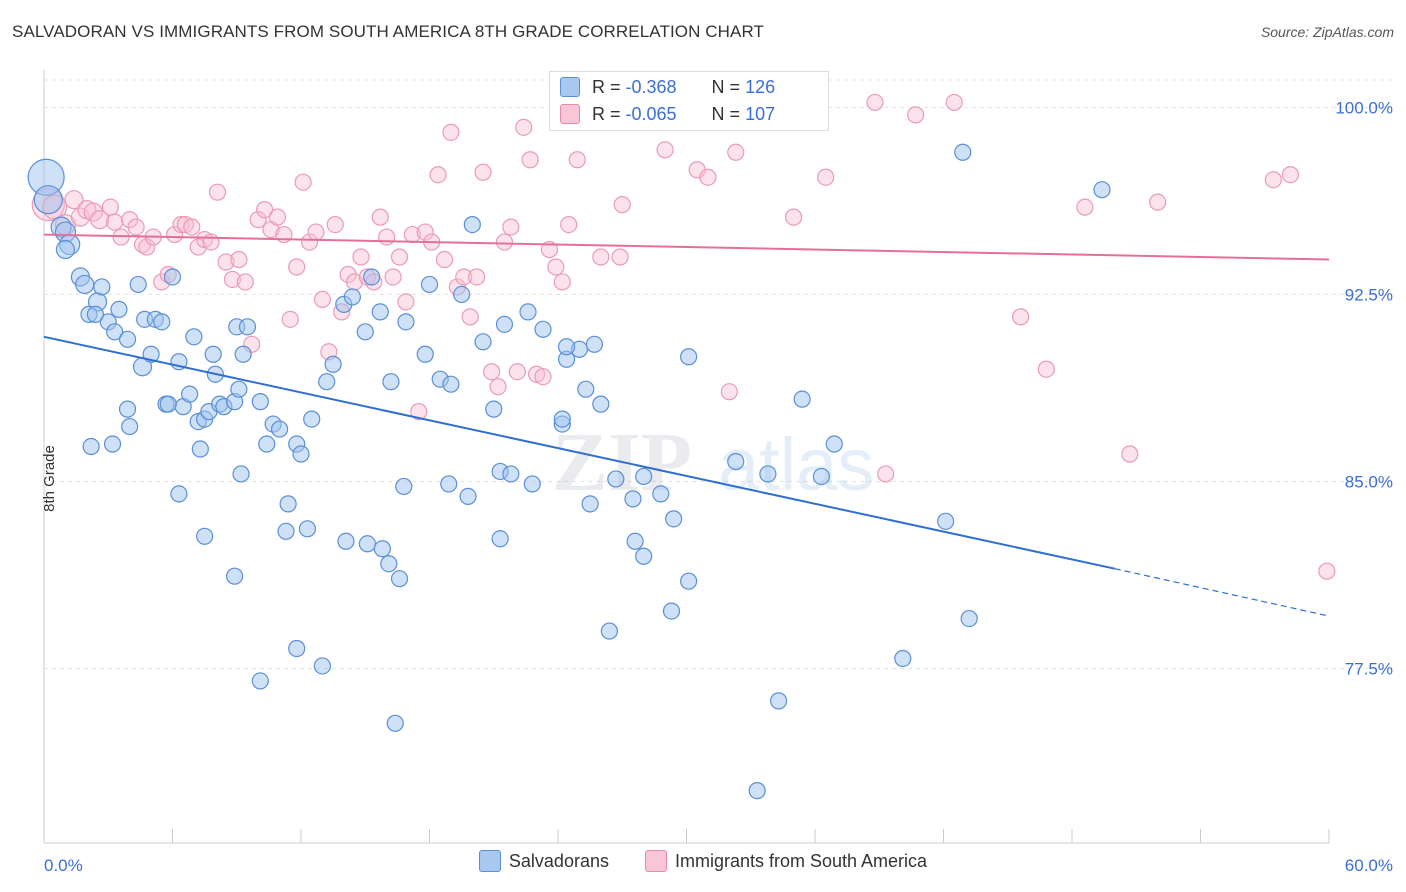 The image size is (1406, 892). Describe the element at coordinates (760, 113) in the screenshot. I see `n-value: 107` at that location.